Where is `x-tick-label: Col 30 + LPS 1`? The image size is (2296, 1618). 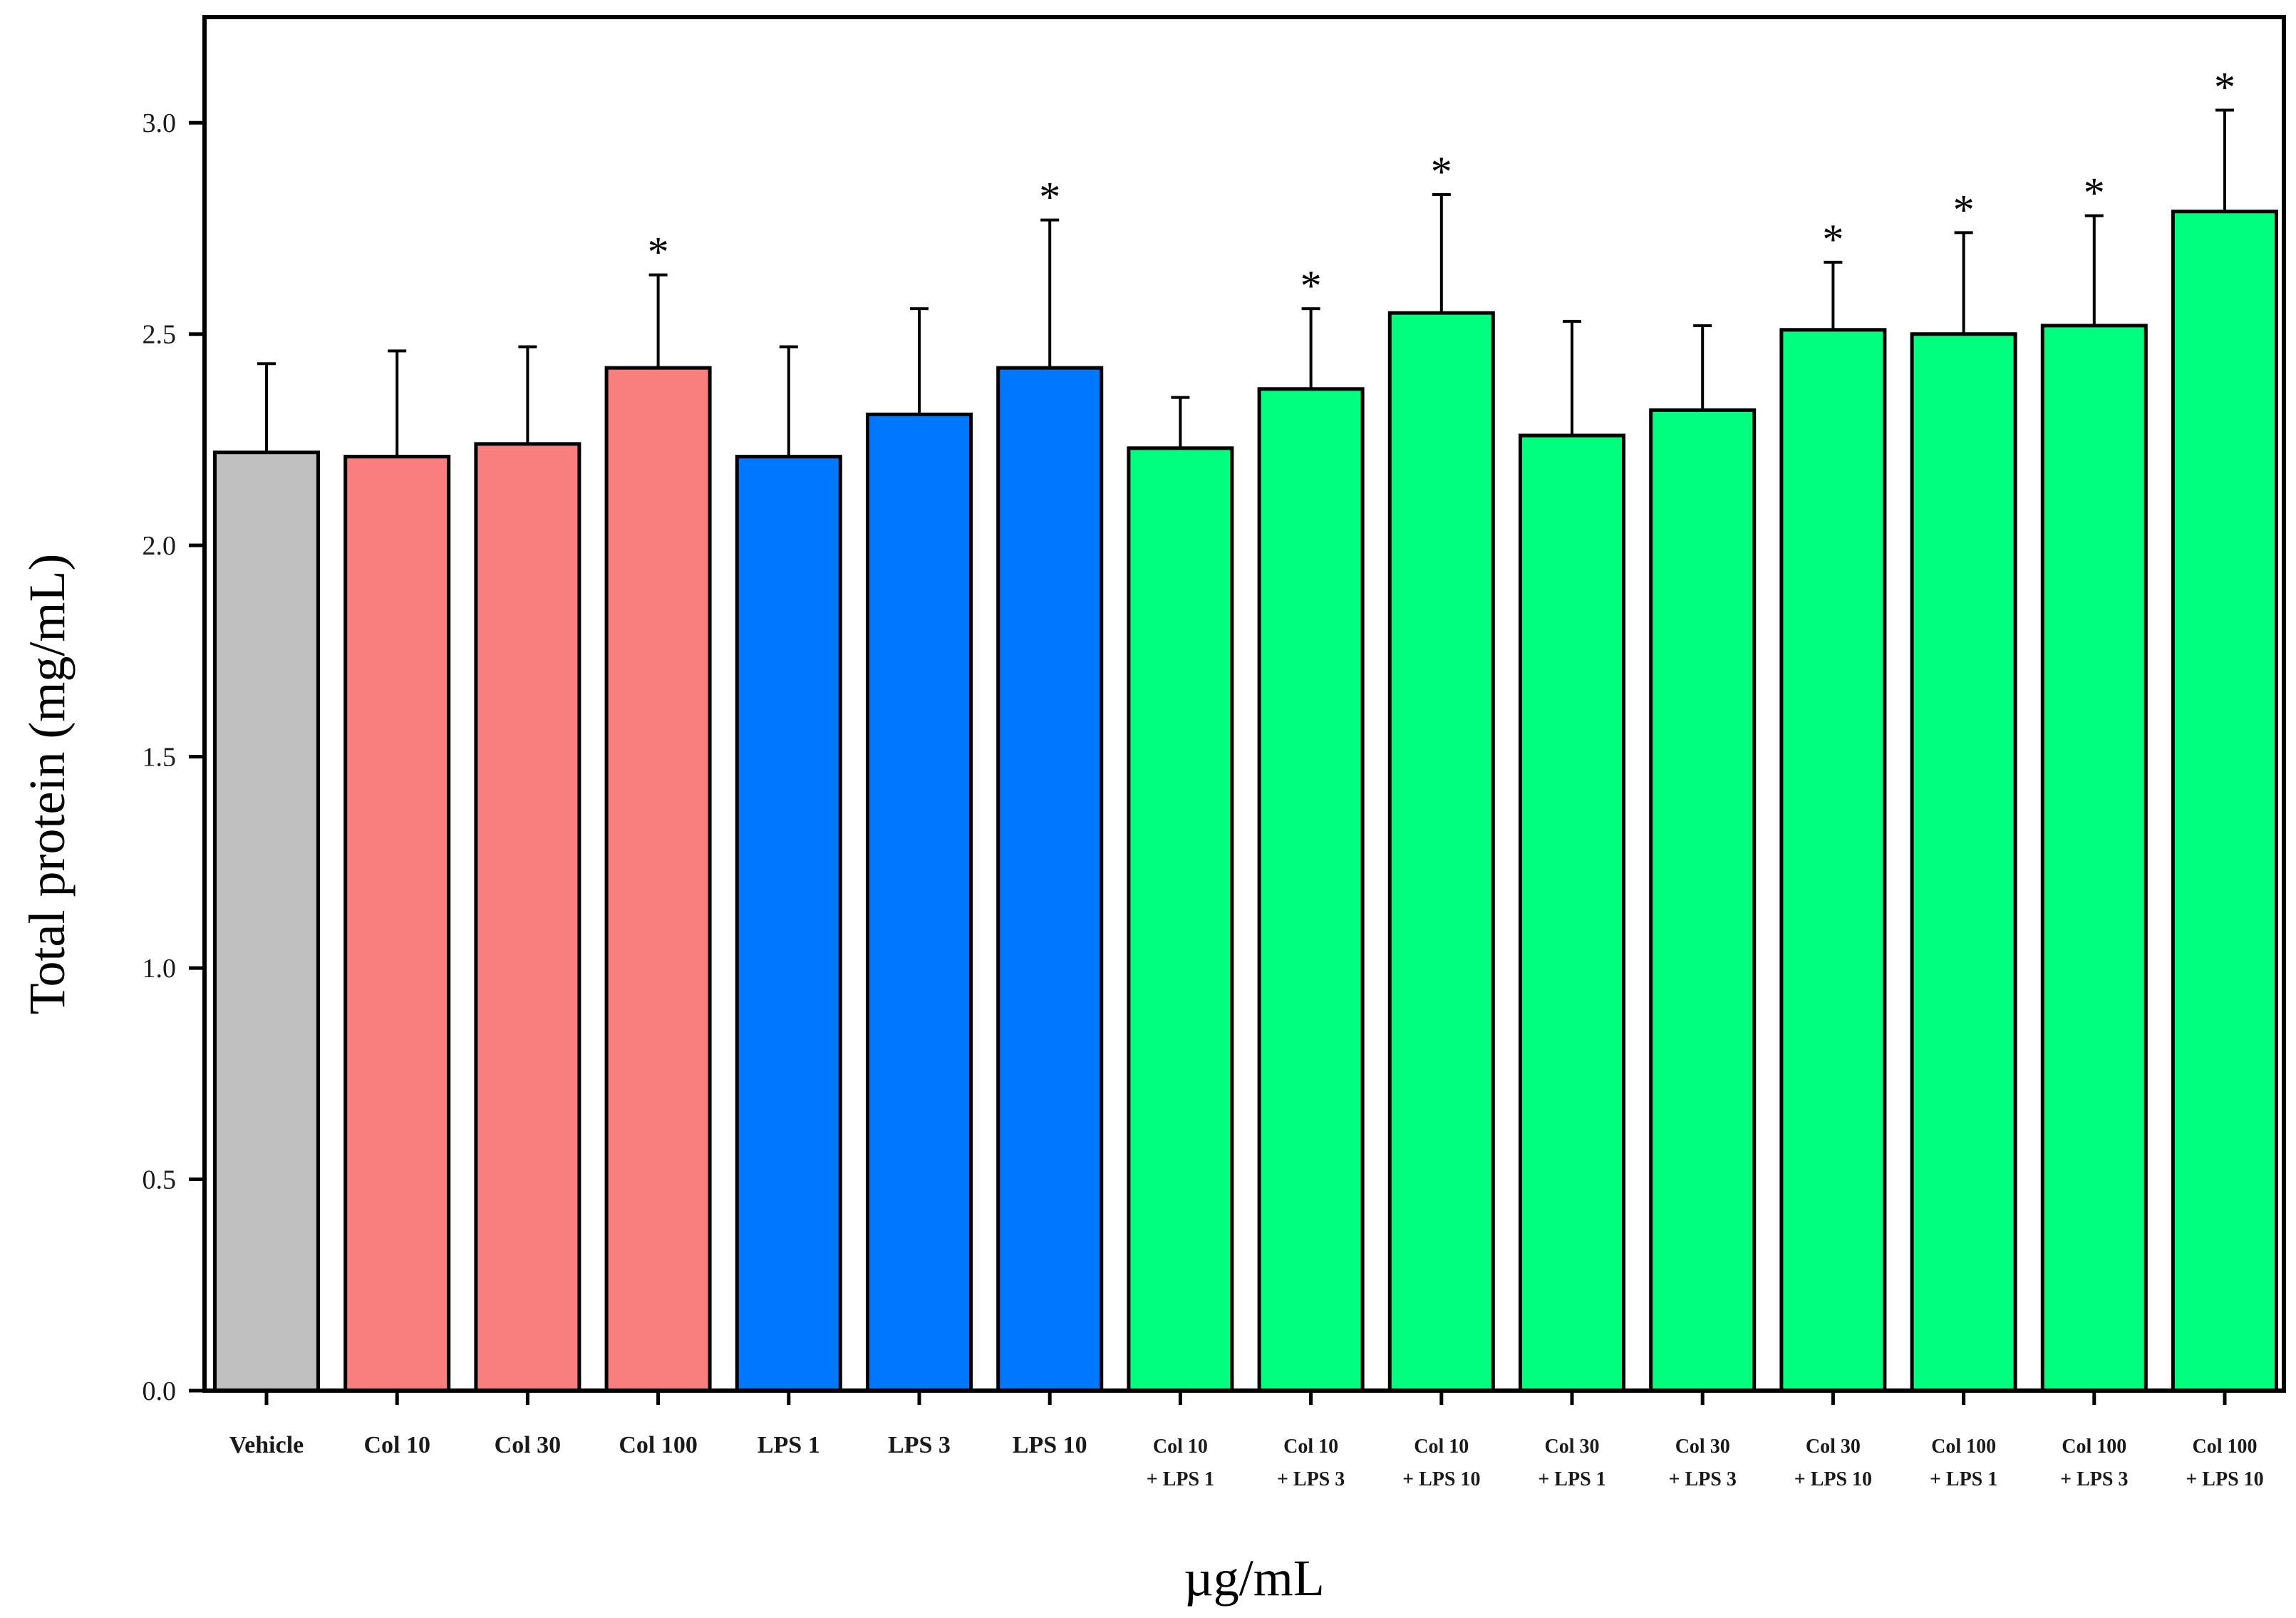 x-tick-label: Col 30 + LPS 1 is located at coordinates (1571, 1463).